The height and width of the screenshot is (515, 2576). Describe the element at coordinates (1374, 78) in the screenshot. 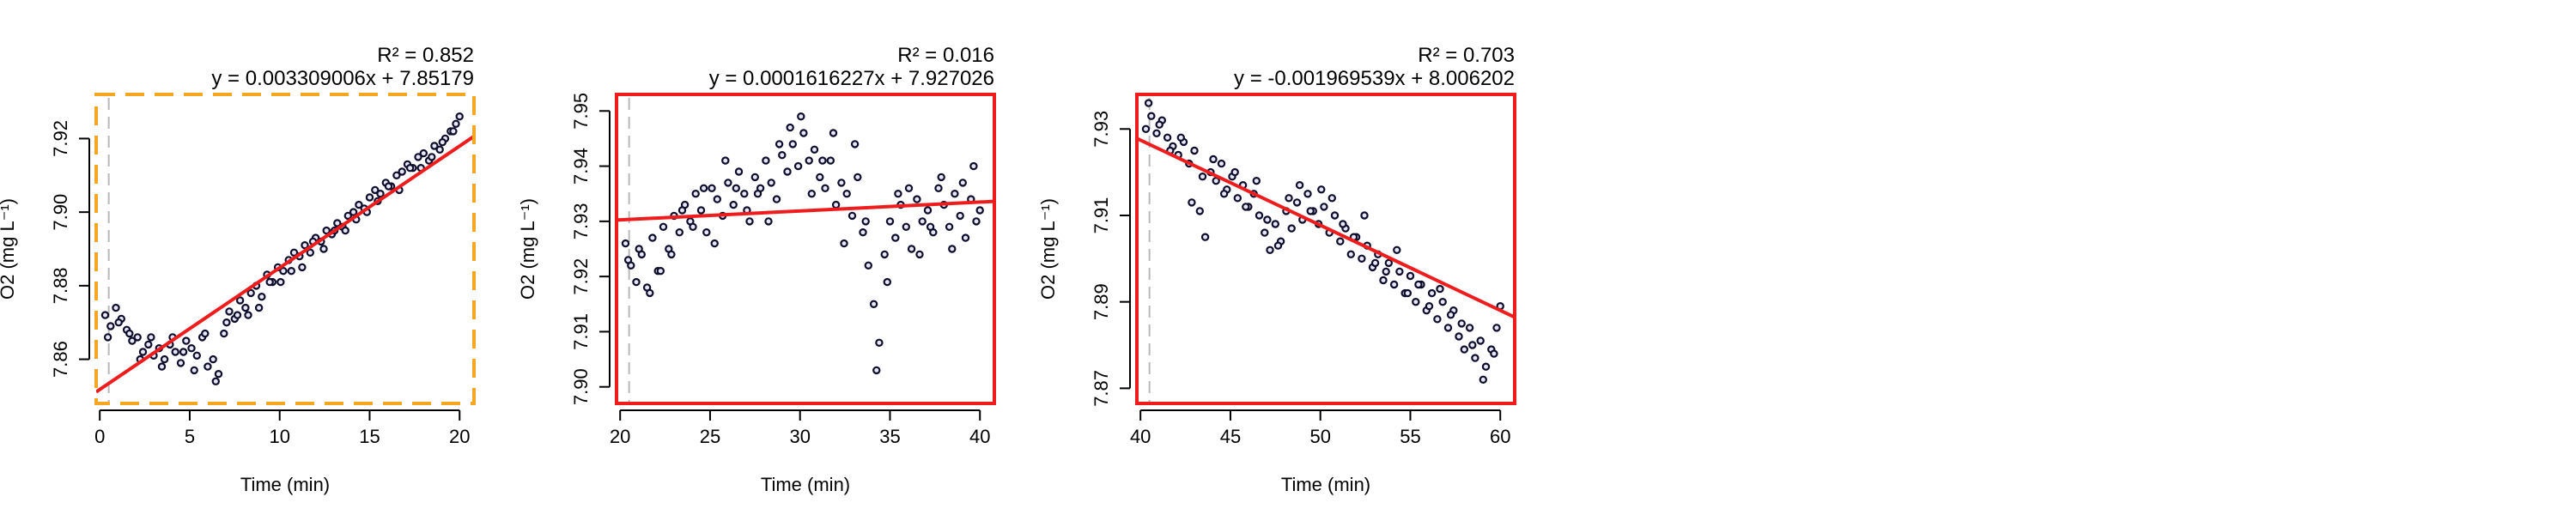

I see `regression-equation: y = -0.001969539x + 8.006202` at that location.